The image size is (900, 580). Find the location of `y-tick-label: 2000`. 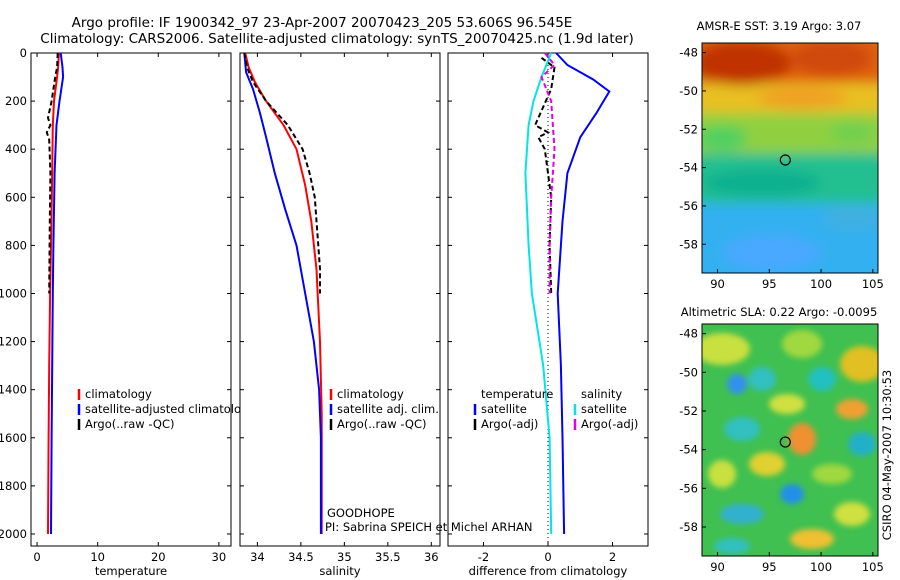

y-tick-label: 2000 is located at coordinates (13, 534).